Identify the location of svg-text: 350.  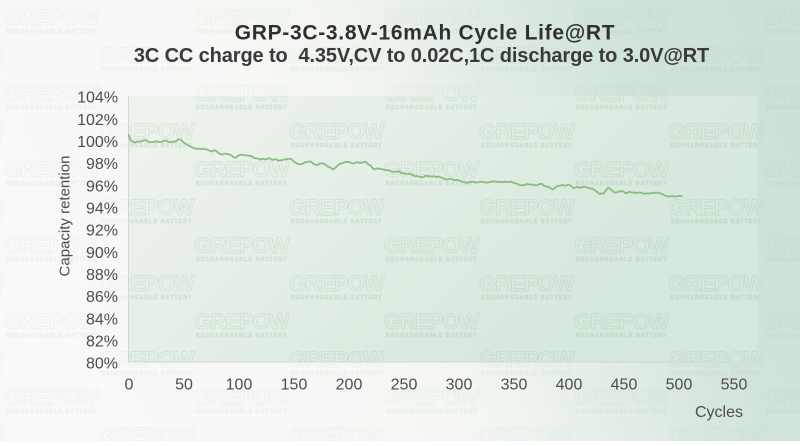
(514, 385).